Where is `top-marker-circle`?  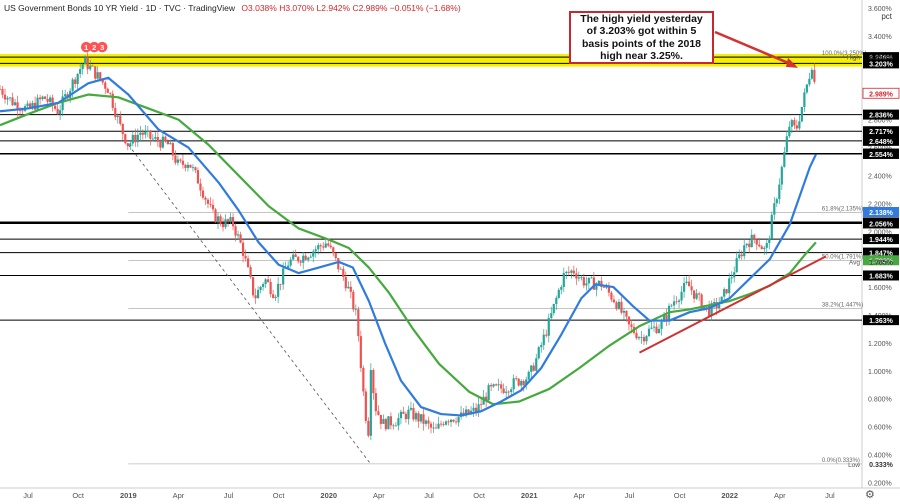 top-marker-circle is located at coordinates (94, 47).